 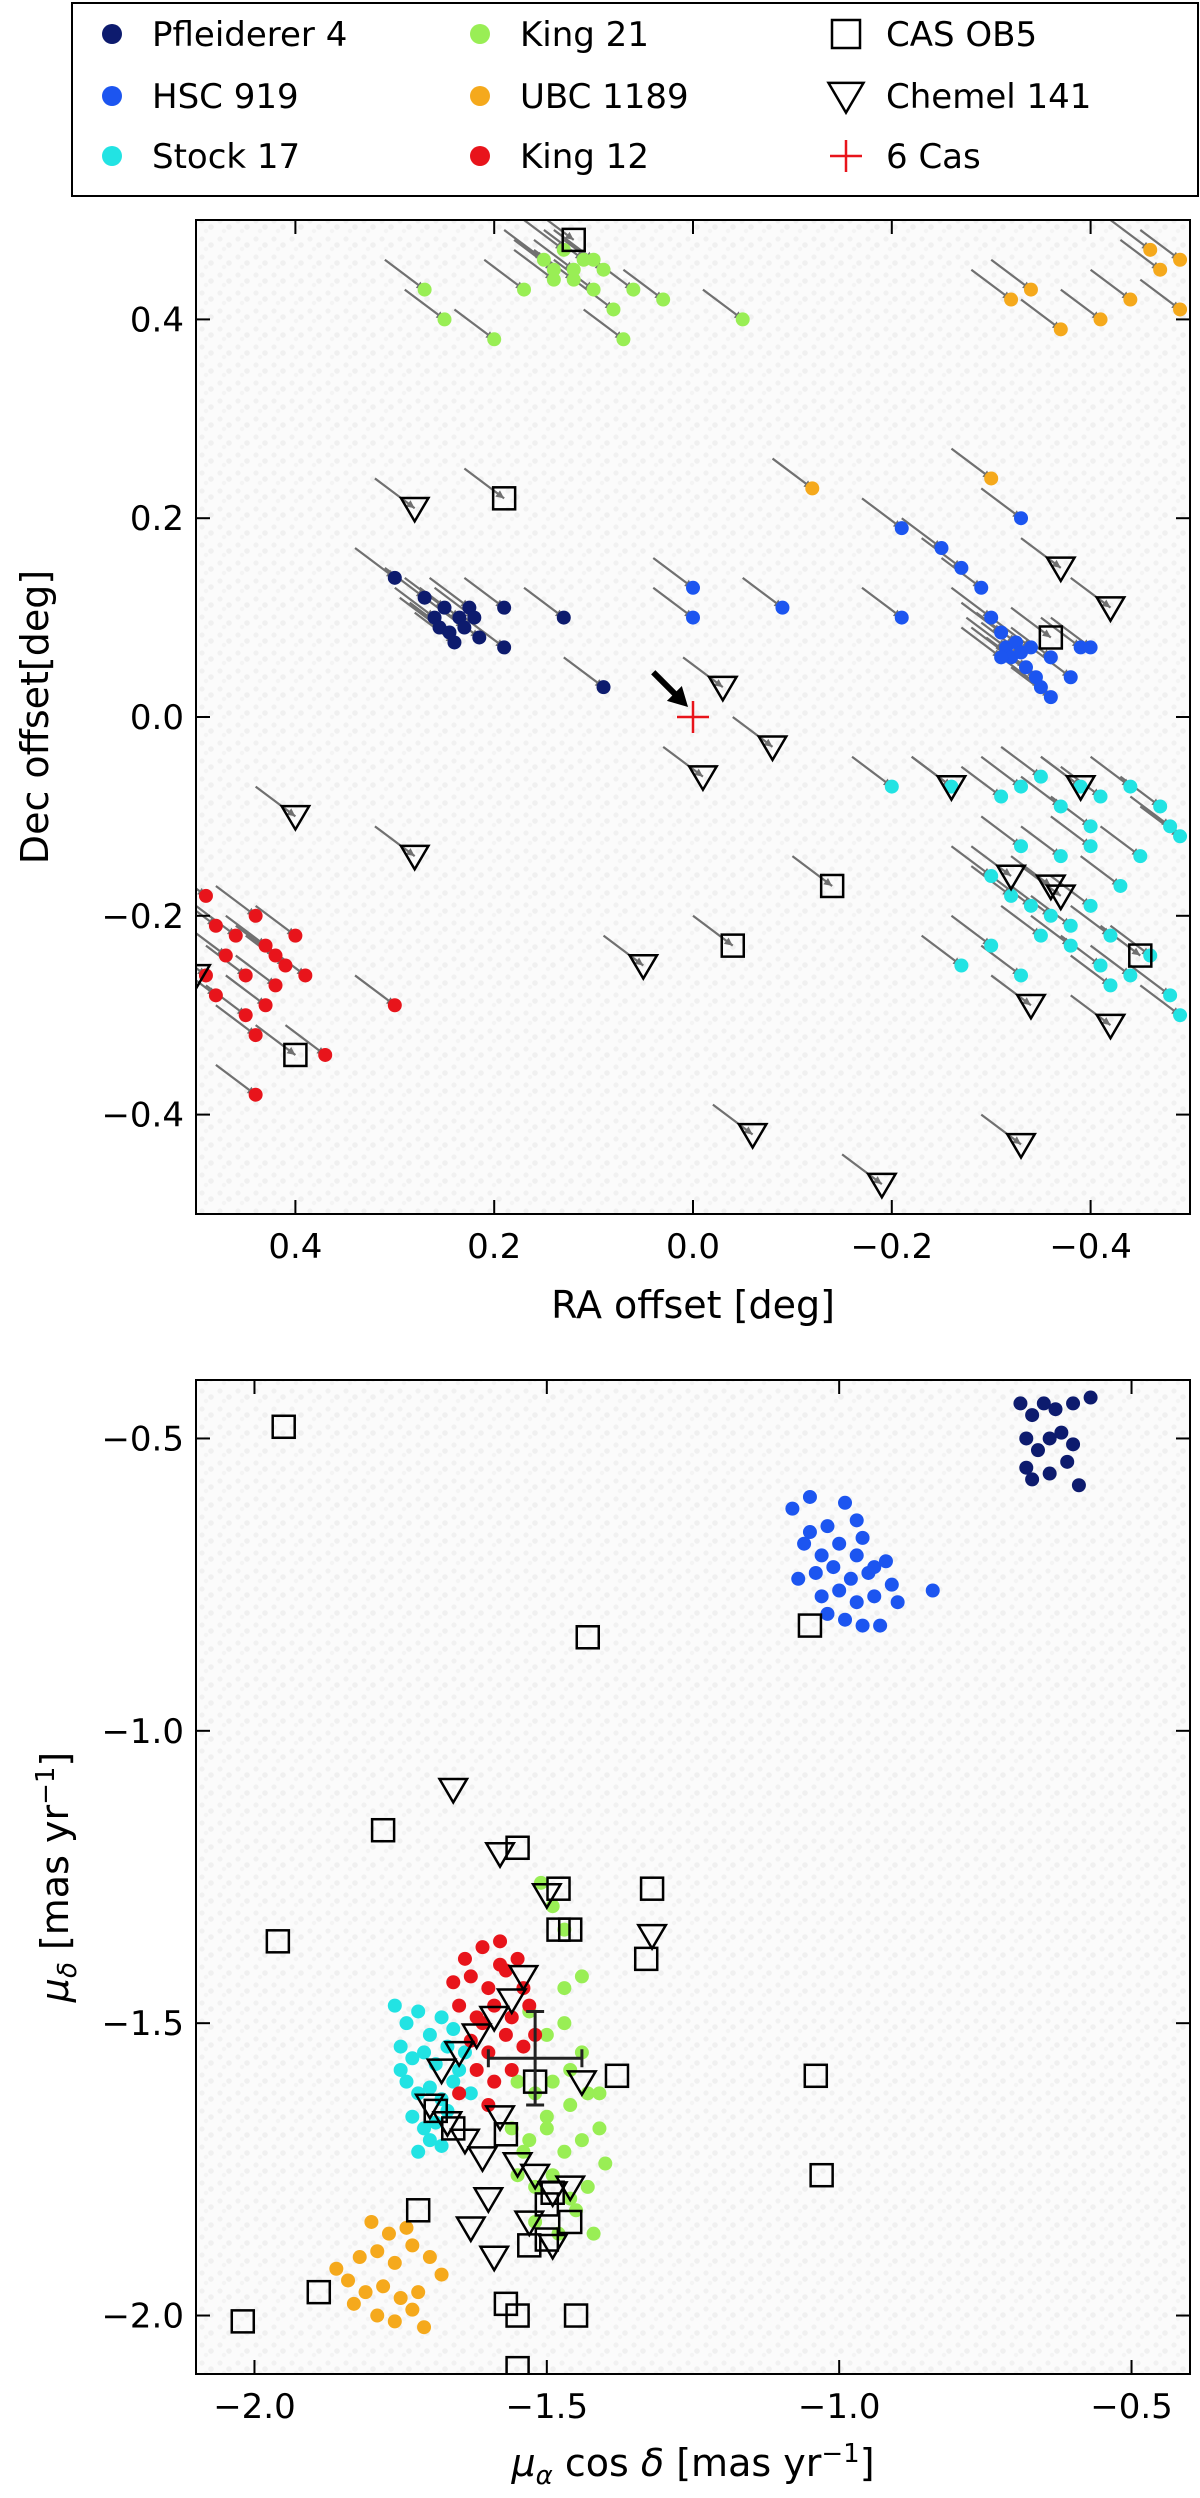 I want to click on legend-label-3: King 21, so click(x=584, y=35).